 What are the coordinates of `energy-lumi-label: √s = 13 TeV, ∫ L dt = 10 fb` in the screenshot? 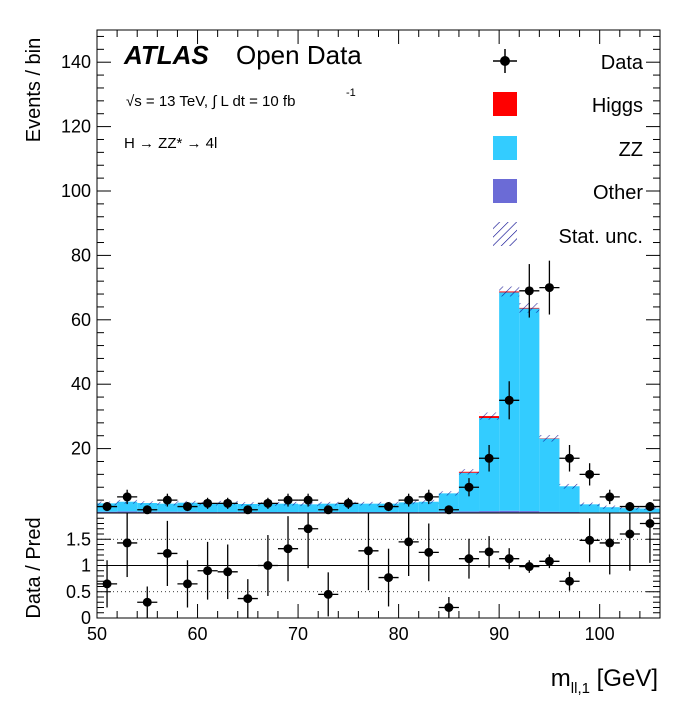 It's located at (210, 101).